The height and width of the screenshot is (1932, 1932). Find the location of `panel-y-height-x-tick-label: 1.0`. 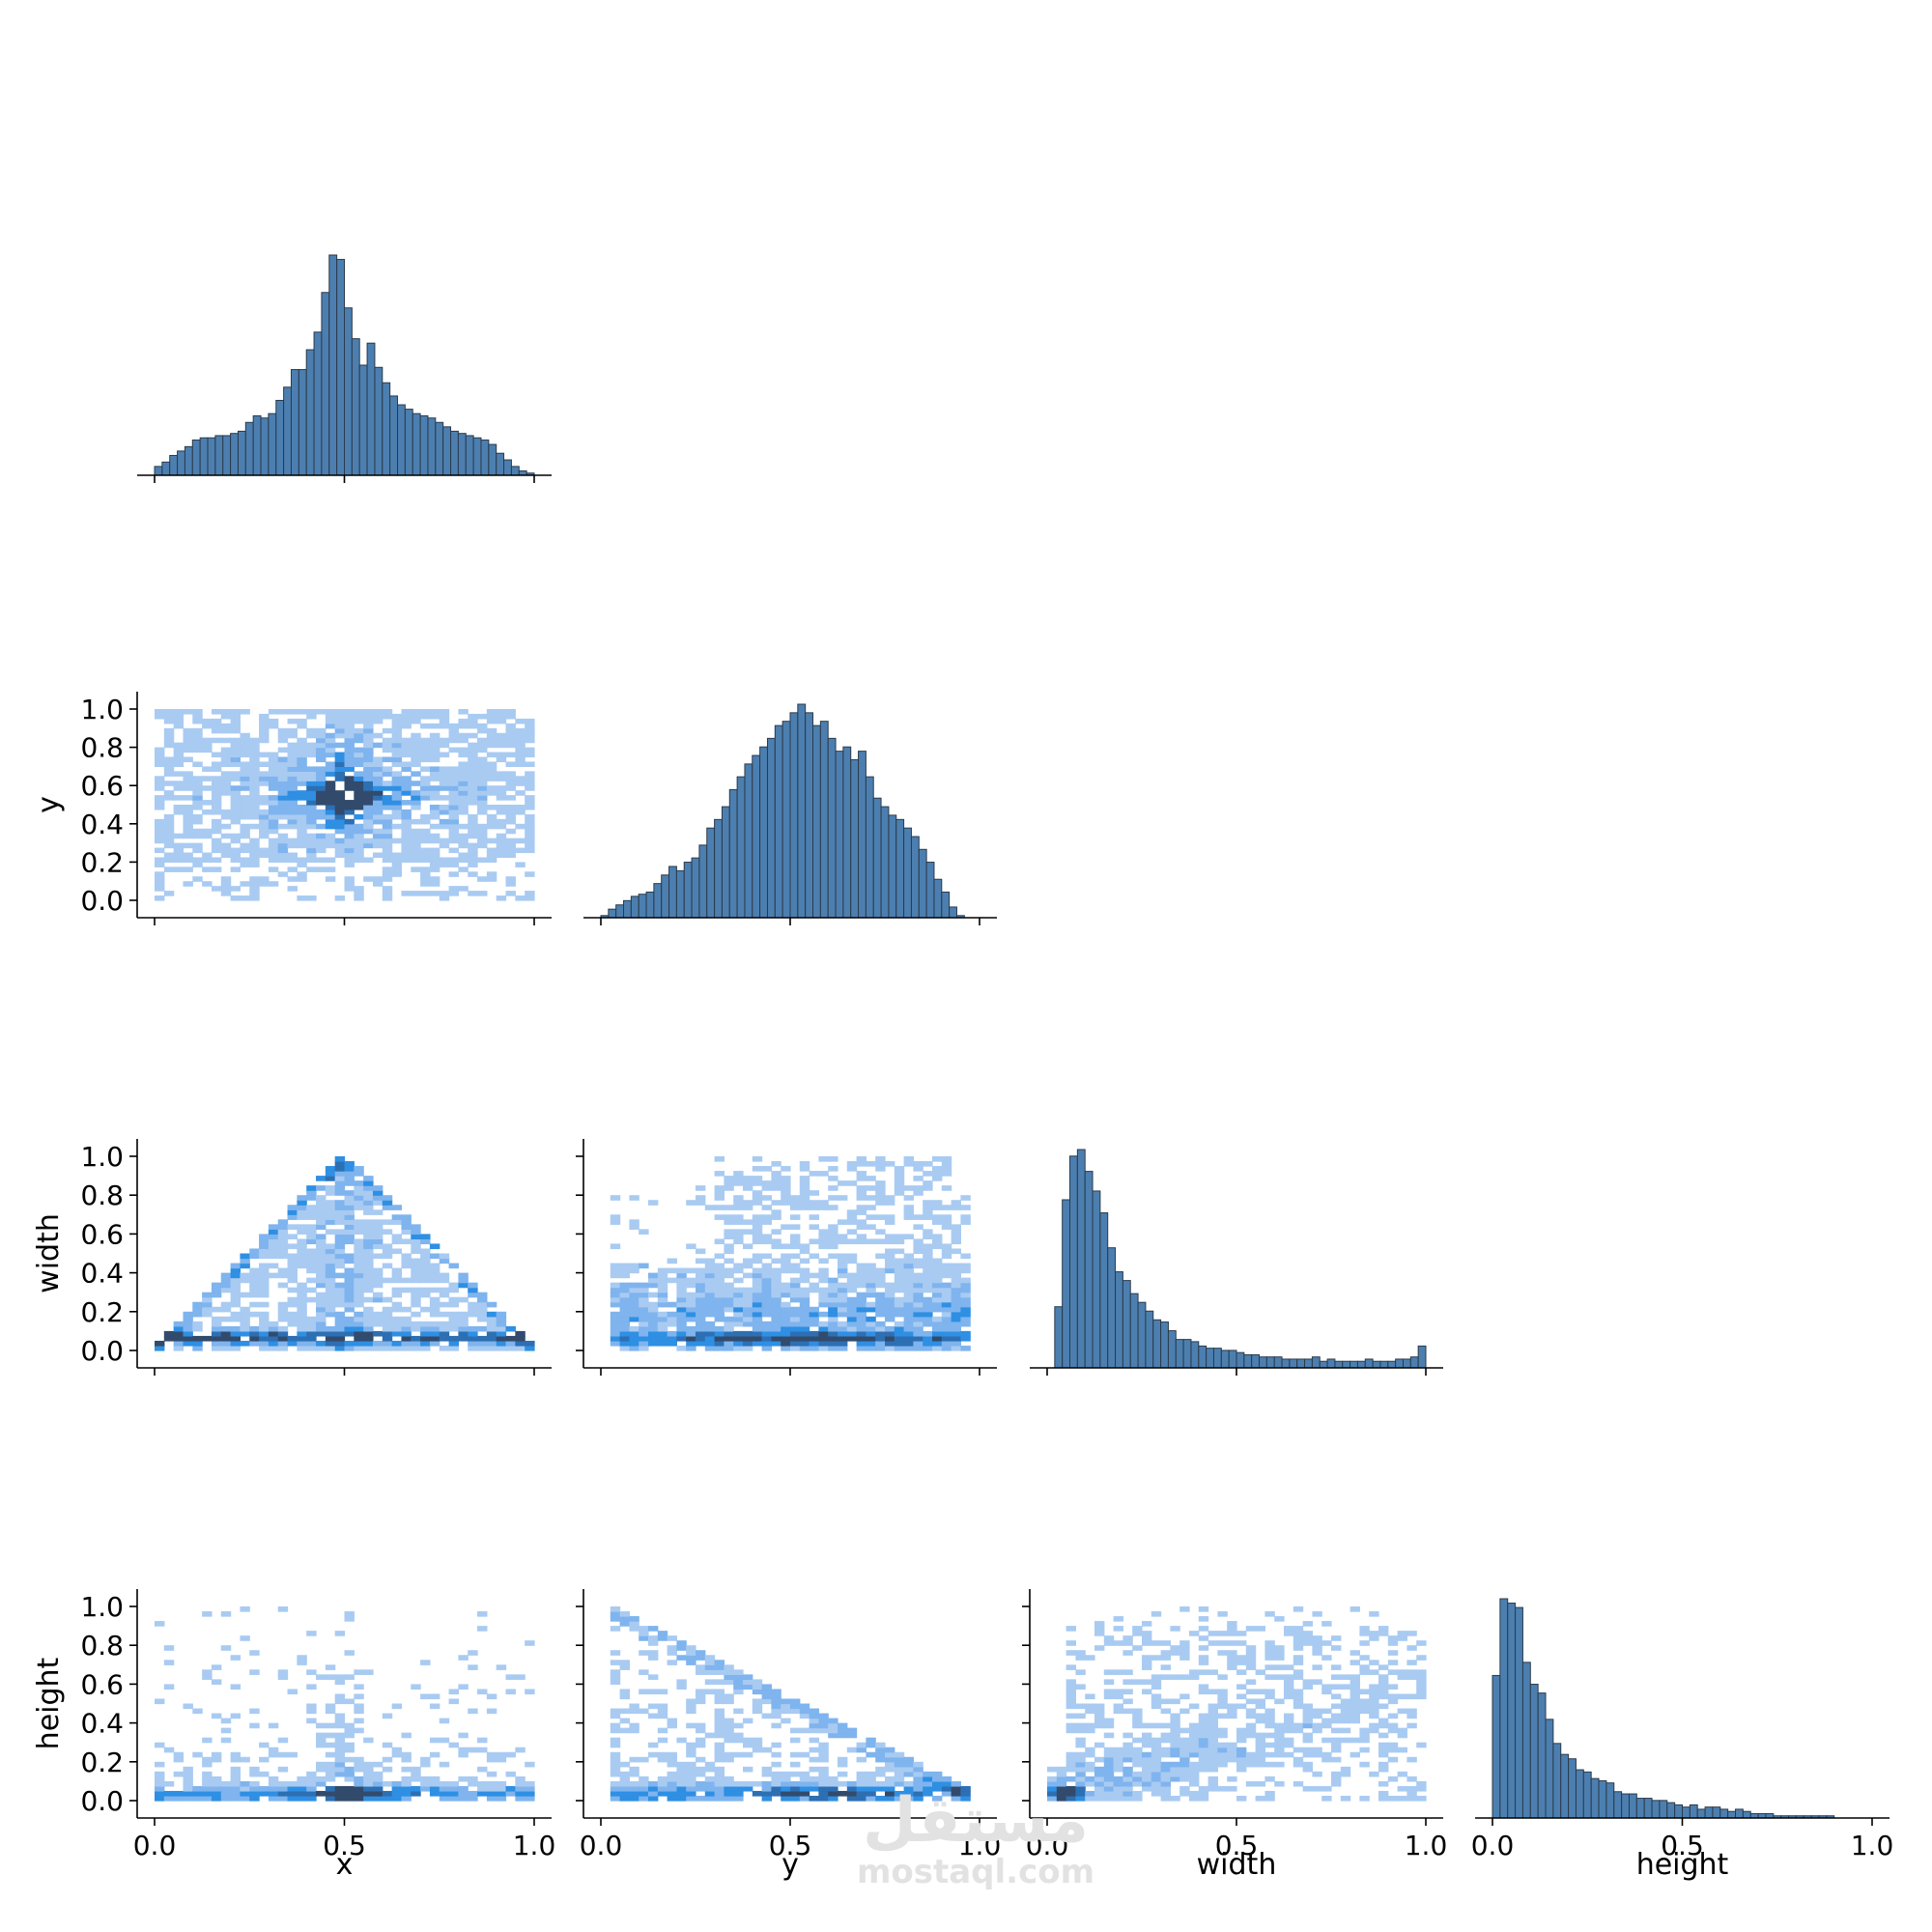

panel-y-height-x-tick-label: 1.0 is located at coordinates (980, 1845).